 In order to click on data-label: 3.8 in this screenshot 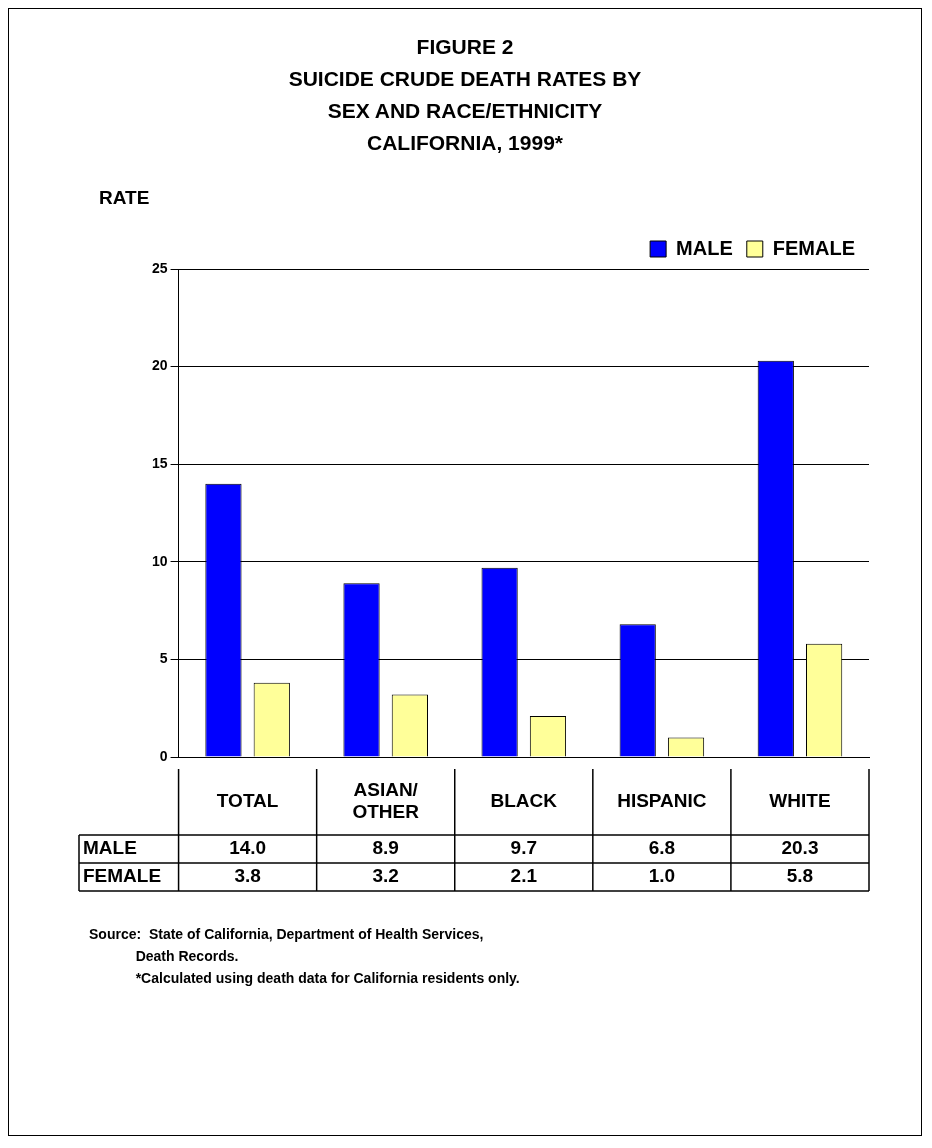, I will do `click(247, 876)`.